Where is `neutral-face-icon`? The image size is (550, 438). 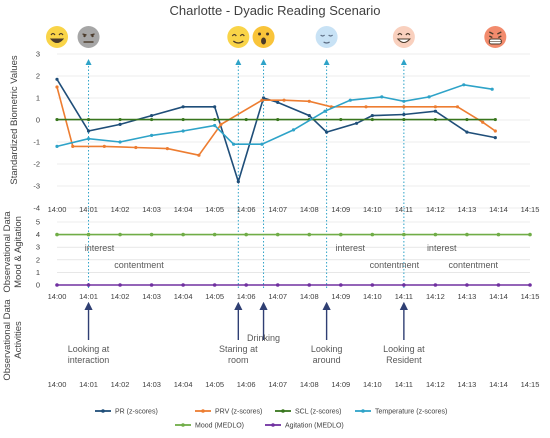
neutral-face-icon is located at coordinates (88, 37).